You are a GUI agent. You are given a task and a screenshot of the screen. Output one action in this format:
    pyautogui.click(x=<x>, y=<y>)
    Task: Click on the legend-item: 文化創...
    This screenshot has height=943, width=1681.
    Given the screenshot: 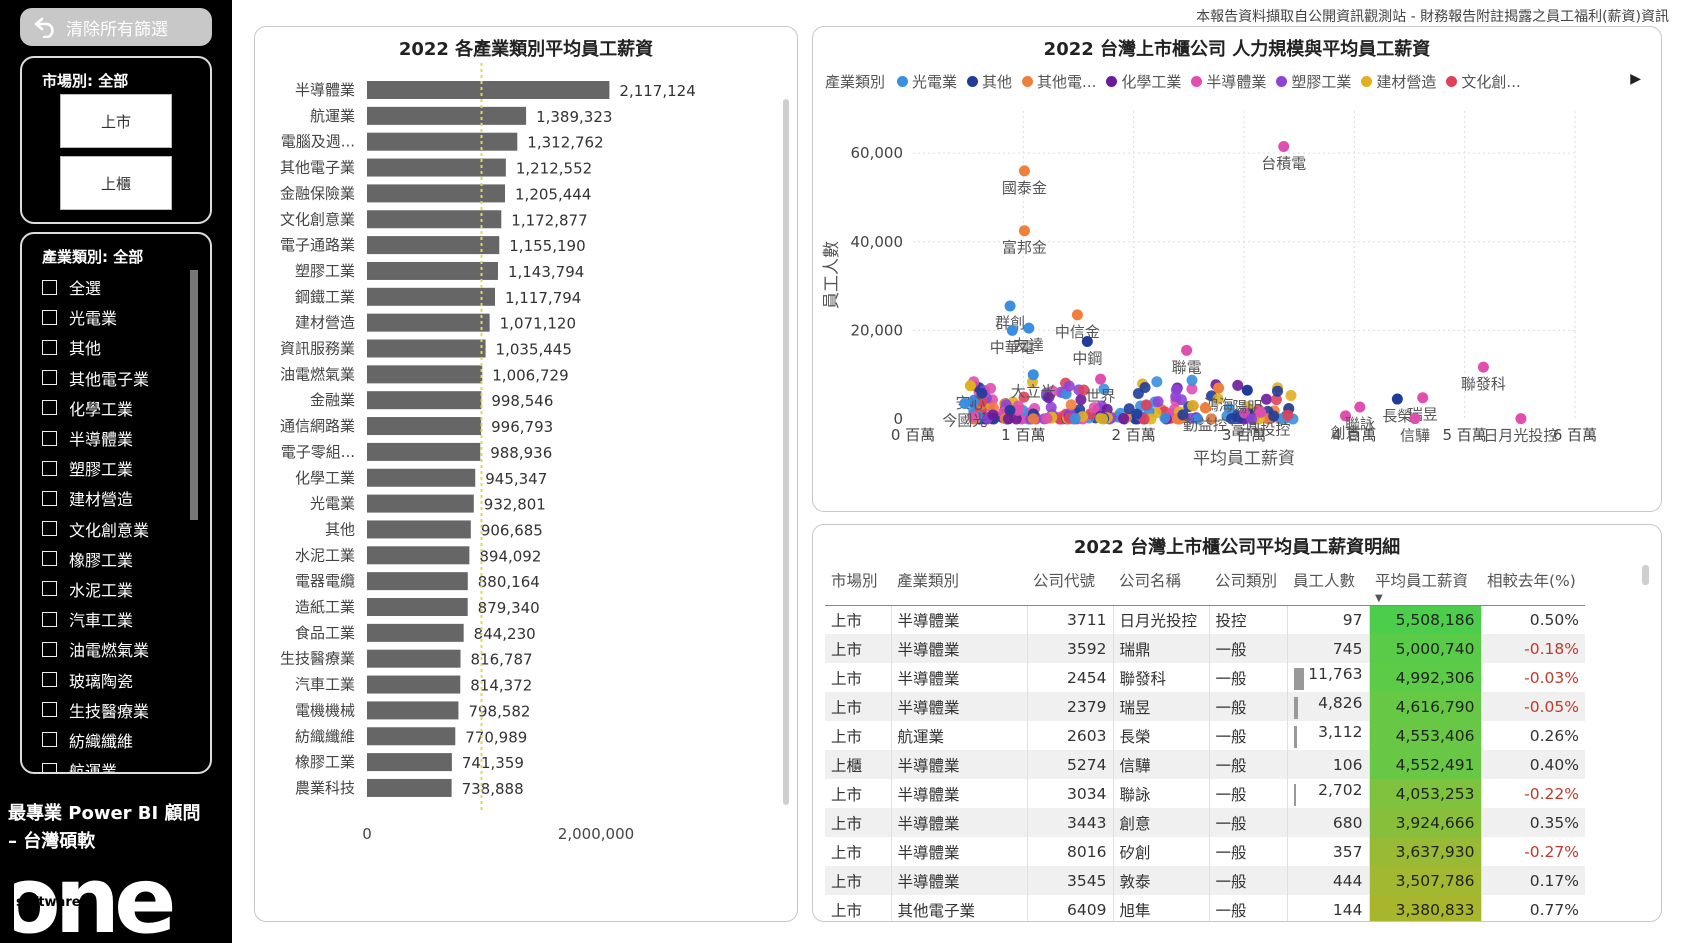 What is the action you would take?
    pyautogui.click(x=1483, y=81)
    